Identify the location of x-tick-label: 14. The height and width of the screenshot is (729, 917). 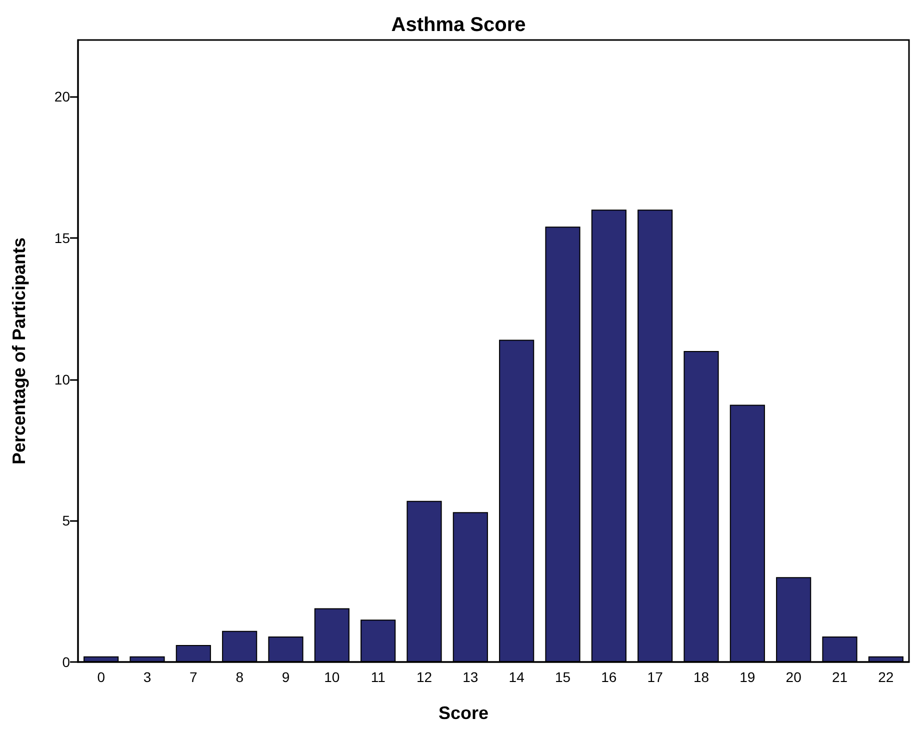
(516, 677).